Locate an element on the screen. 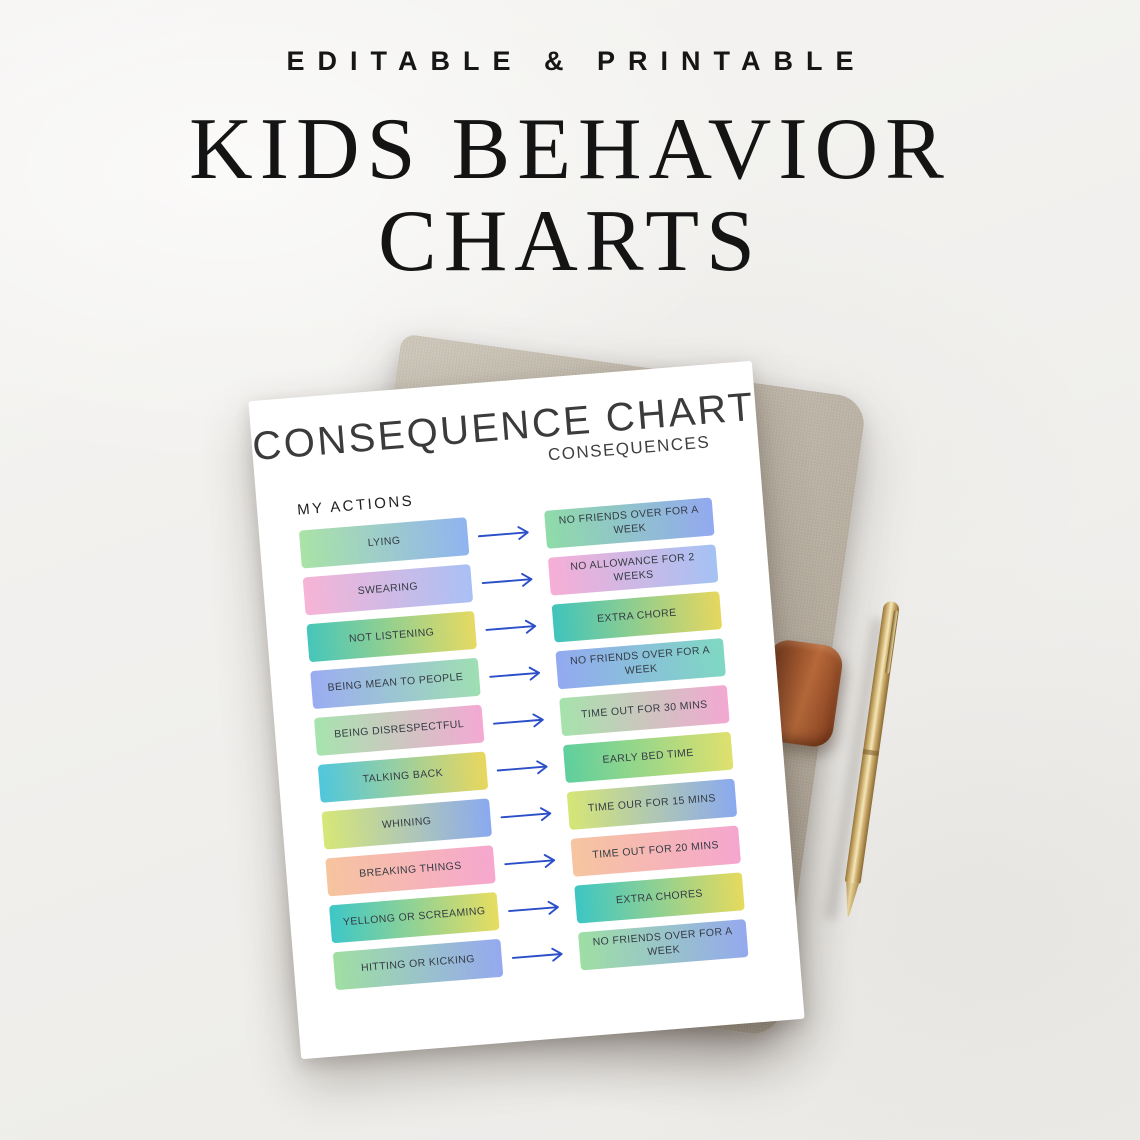 This screenshot has width=1140, height=1140. chart-row: TALKING BACK EARLY BED TIME is located at coordinates (525, 767).